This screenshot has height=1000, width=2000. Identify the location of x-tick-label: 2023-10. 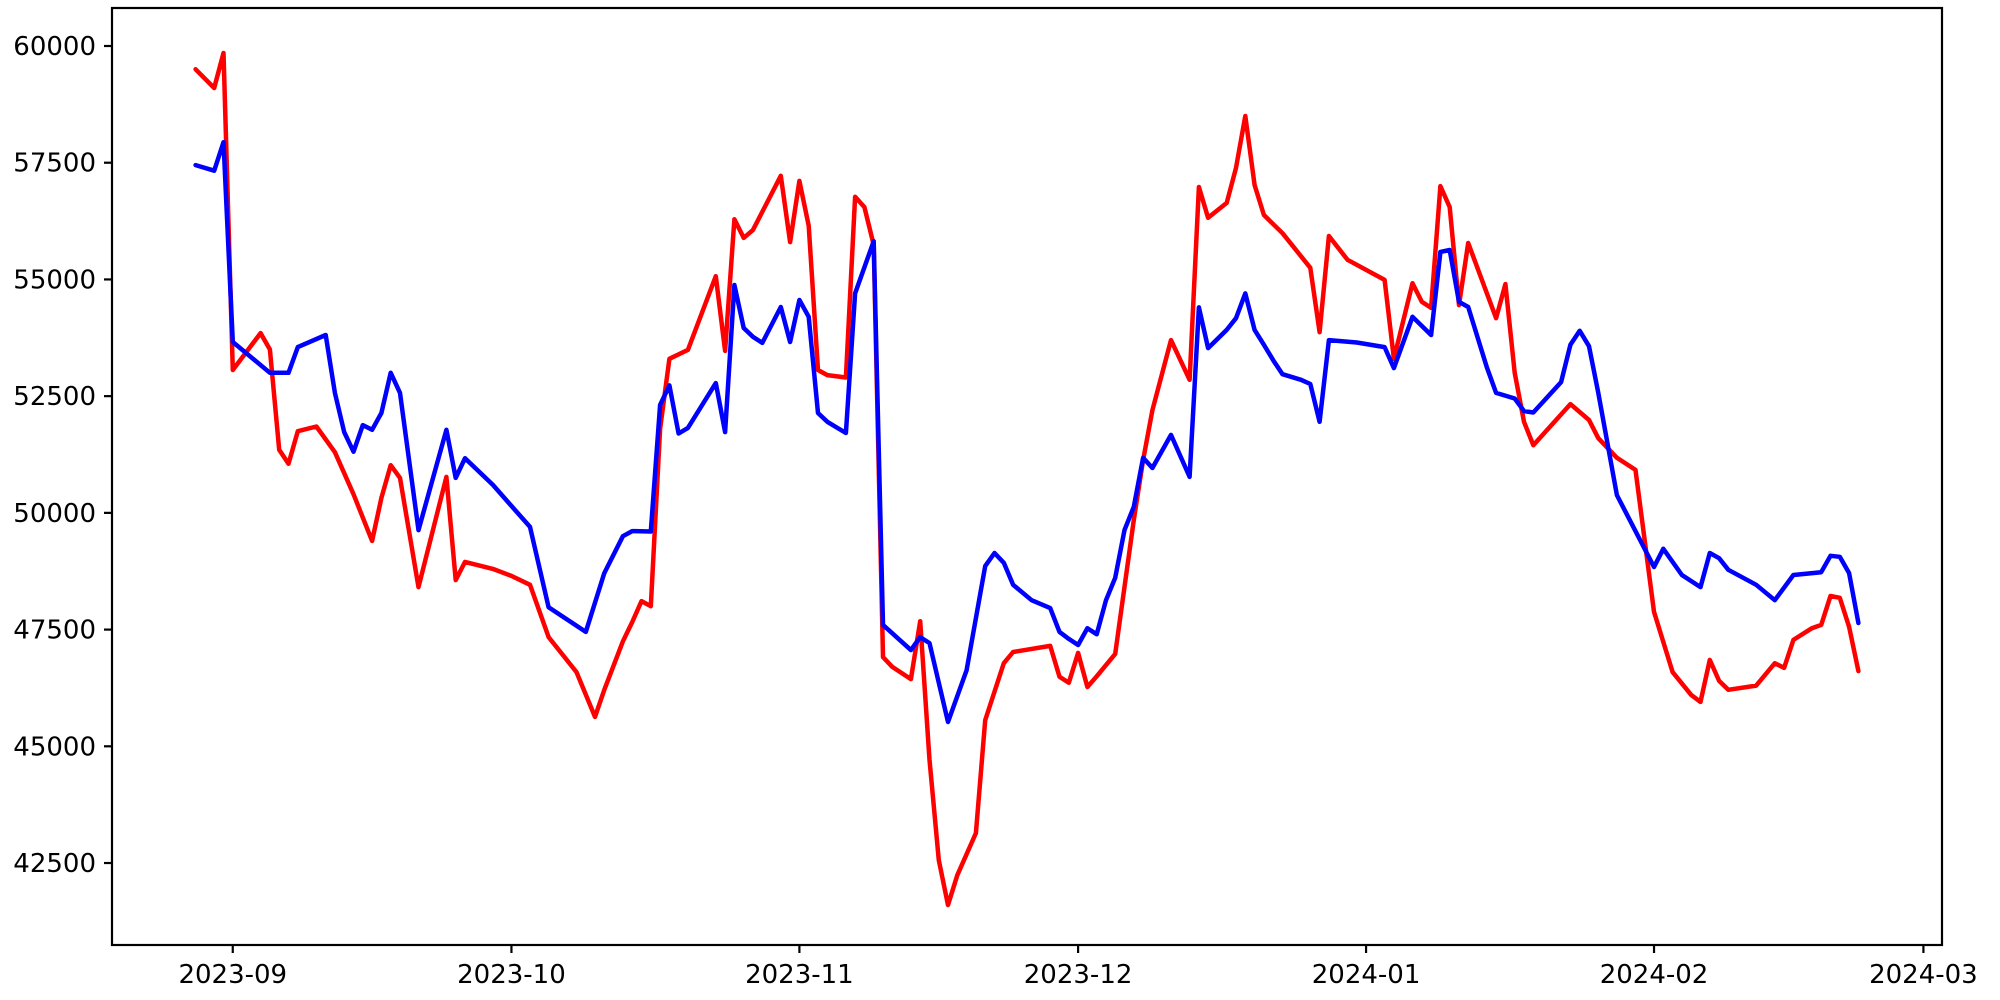
(511, 975).